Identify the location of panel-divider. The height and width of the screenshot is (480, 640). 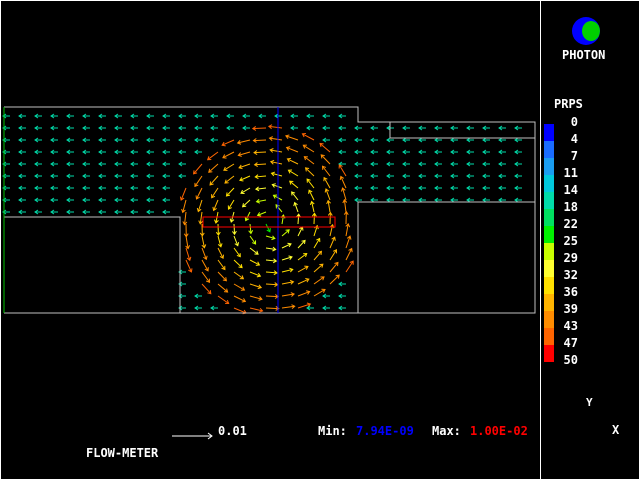
(540, 240).